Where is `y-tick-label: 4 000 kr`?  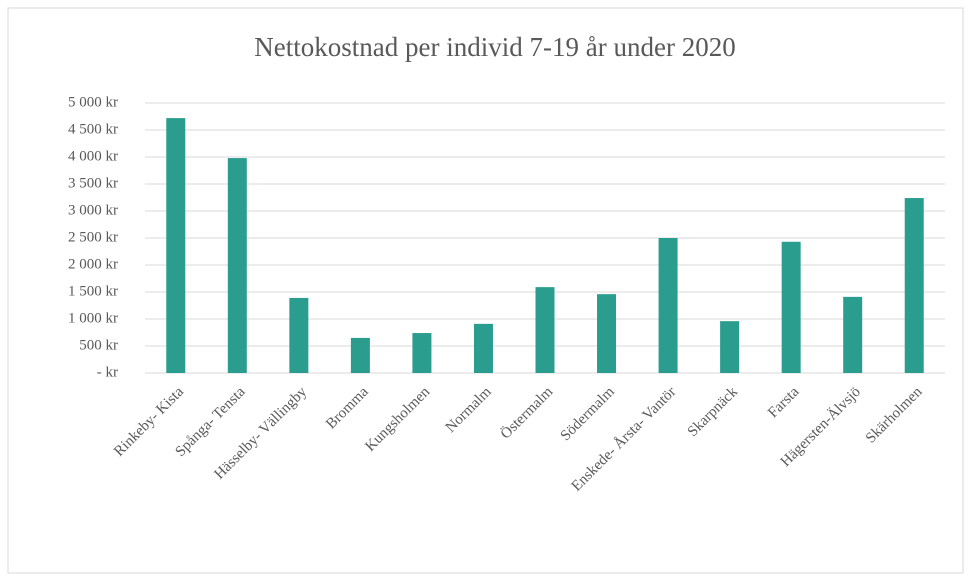
y-tick-label: 4 000 kr is located at coordinates (93, 156).